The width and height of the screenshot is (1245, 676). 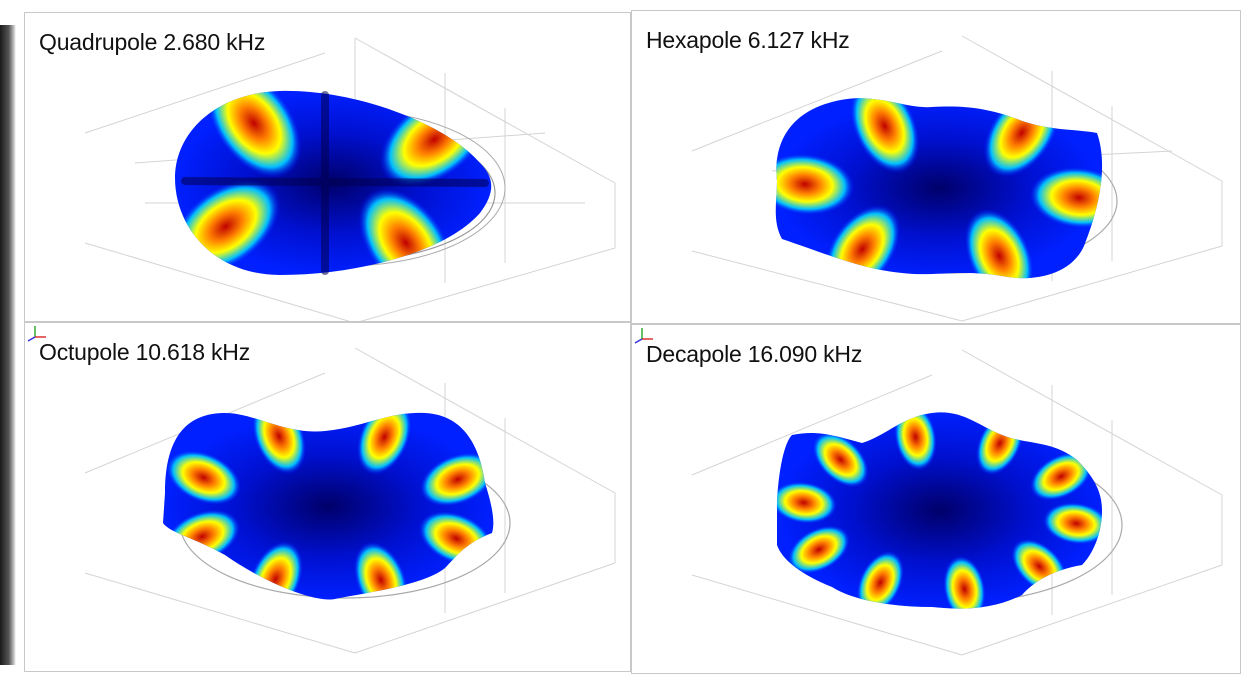 What do you see at coordinates (152, 42) in the screenshot?
I see `mode-title: Quadrupole 2.680 kHz` at bounding box center [152, 42].